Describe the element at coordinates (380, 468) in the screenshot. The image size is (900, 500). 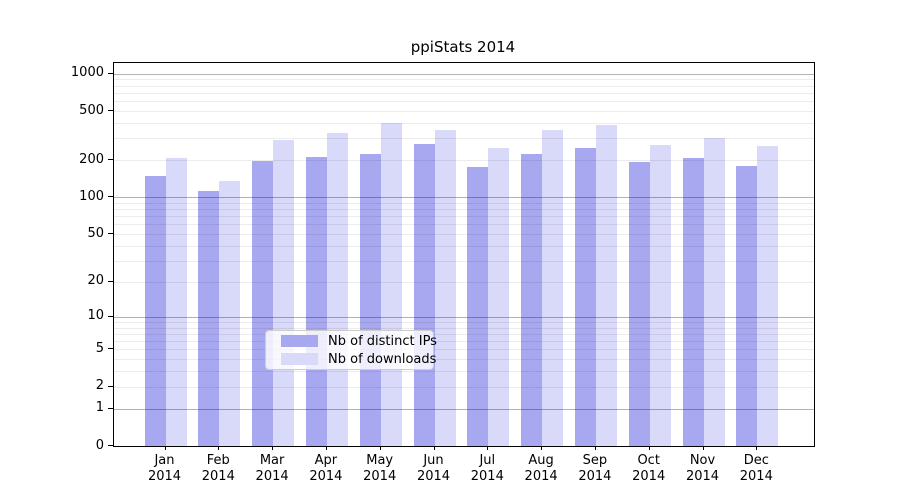
I see `xtick-label-may: May 2014` at that location.